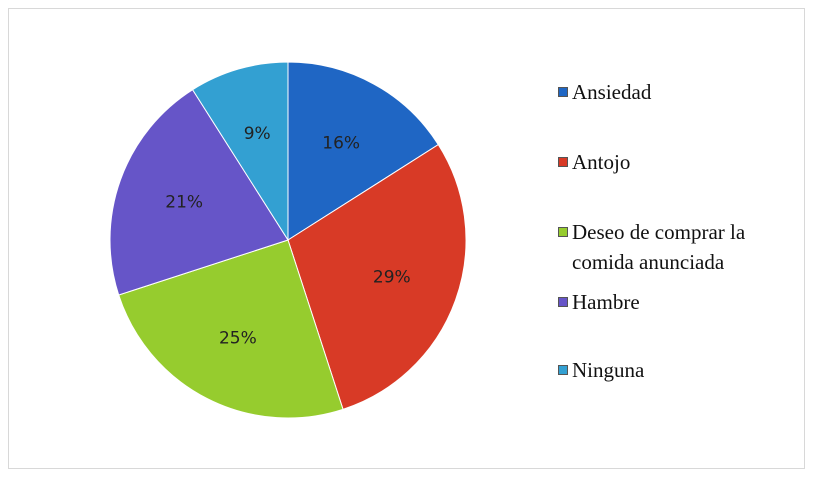 The width and height of the screenshot is (813, 477). Describe the element at coordinates (680, 162) in the screenshot. I see `legend-item: Antojo` at that location.